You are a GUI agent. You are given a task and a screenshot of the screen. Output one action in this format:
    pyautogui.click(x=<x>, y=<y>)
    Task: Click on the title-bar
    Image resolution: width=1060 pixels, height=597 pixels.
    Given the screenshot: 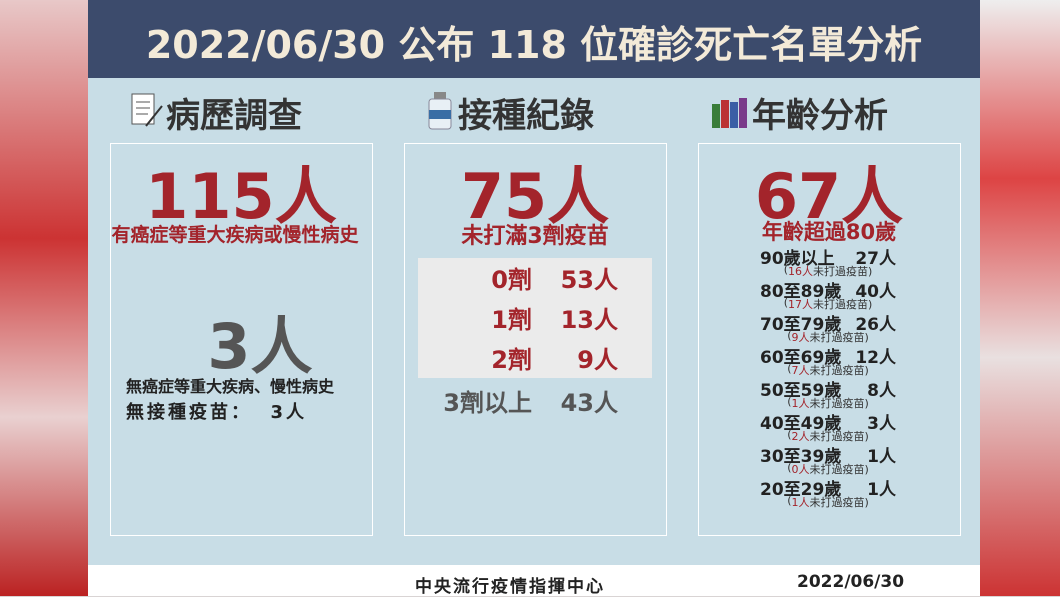 What is the action you would take?
    pyautogui.click(x=534, y=39)
    